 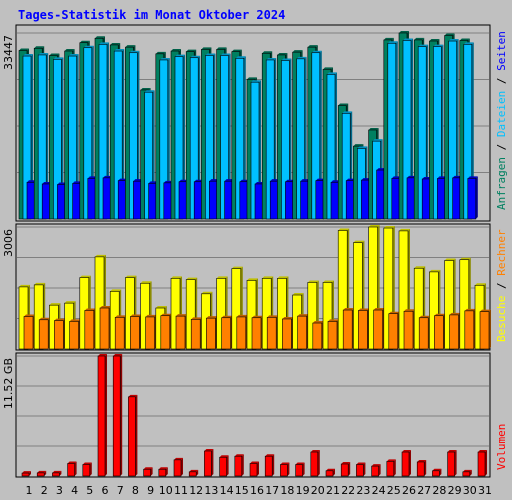 I want to click on x-tick-label: 20, so click(x=318, y=490).